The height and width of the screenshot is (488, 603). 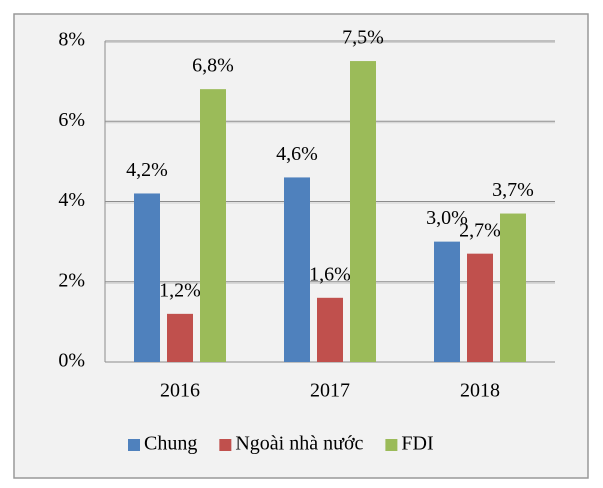 What do you see at coordinates (180, 391) in the screenshot?
I see `x-tick-label: 2016` at bounding box center [180, 391].